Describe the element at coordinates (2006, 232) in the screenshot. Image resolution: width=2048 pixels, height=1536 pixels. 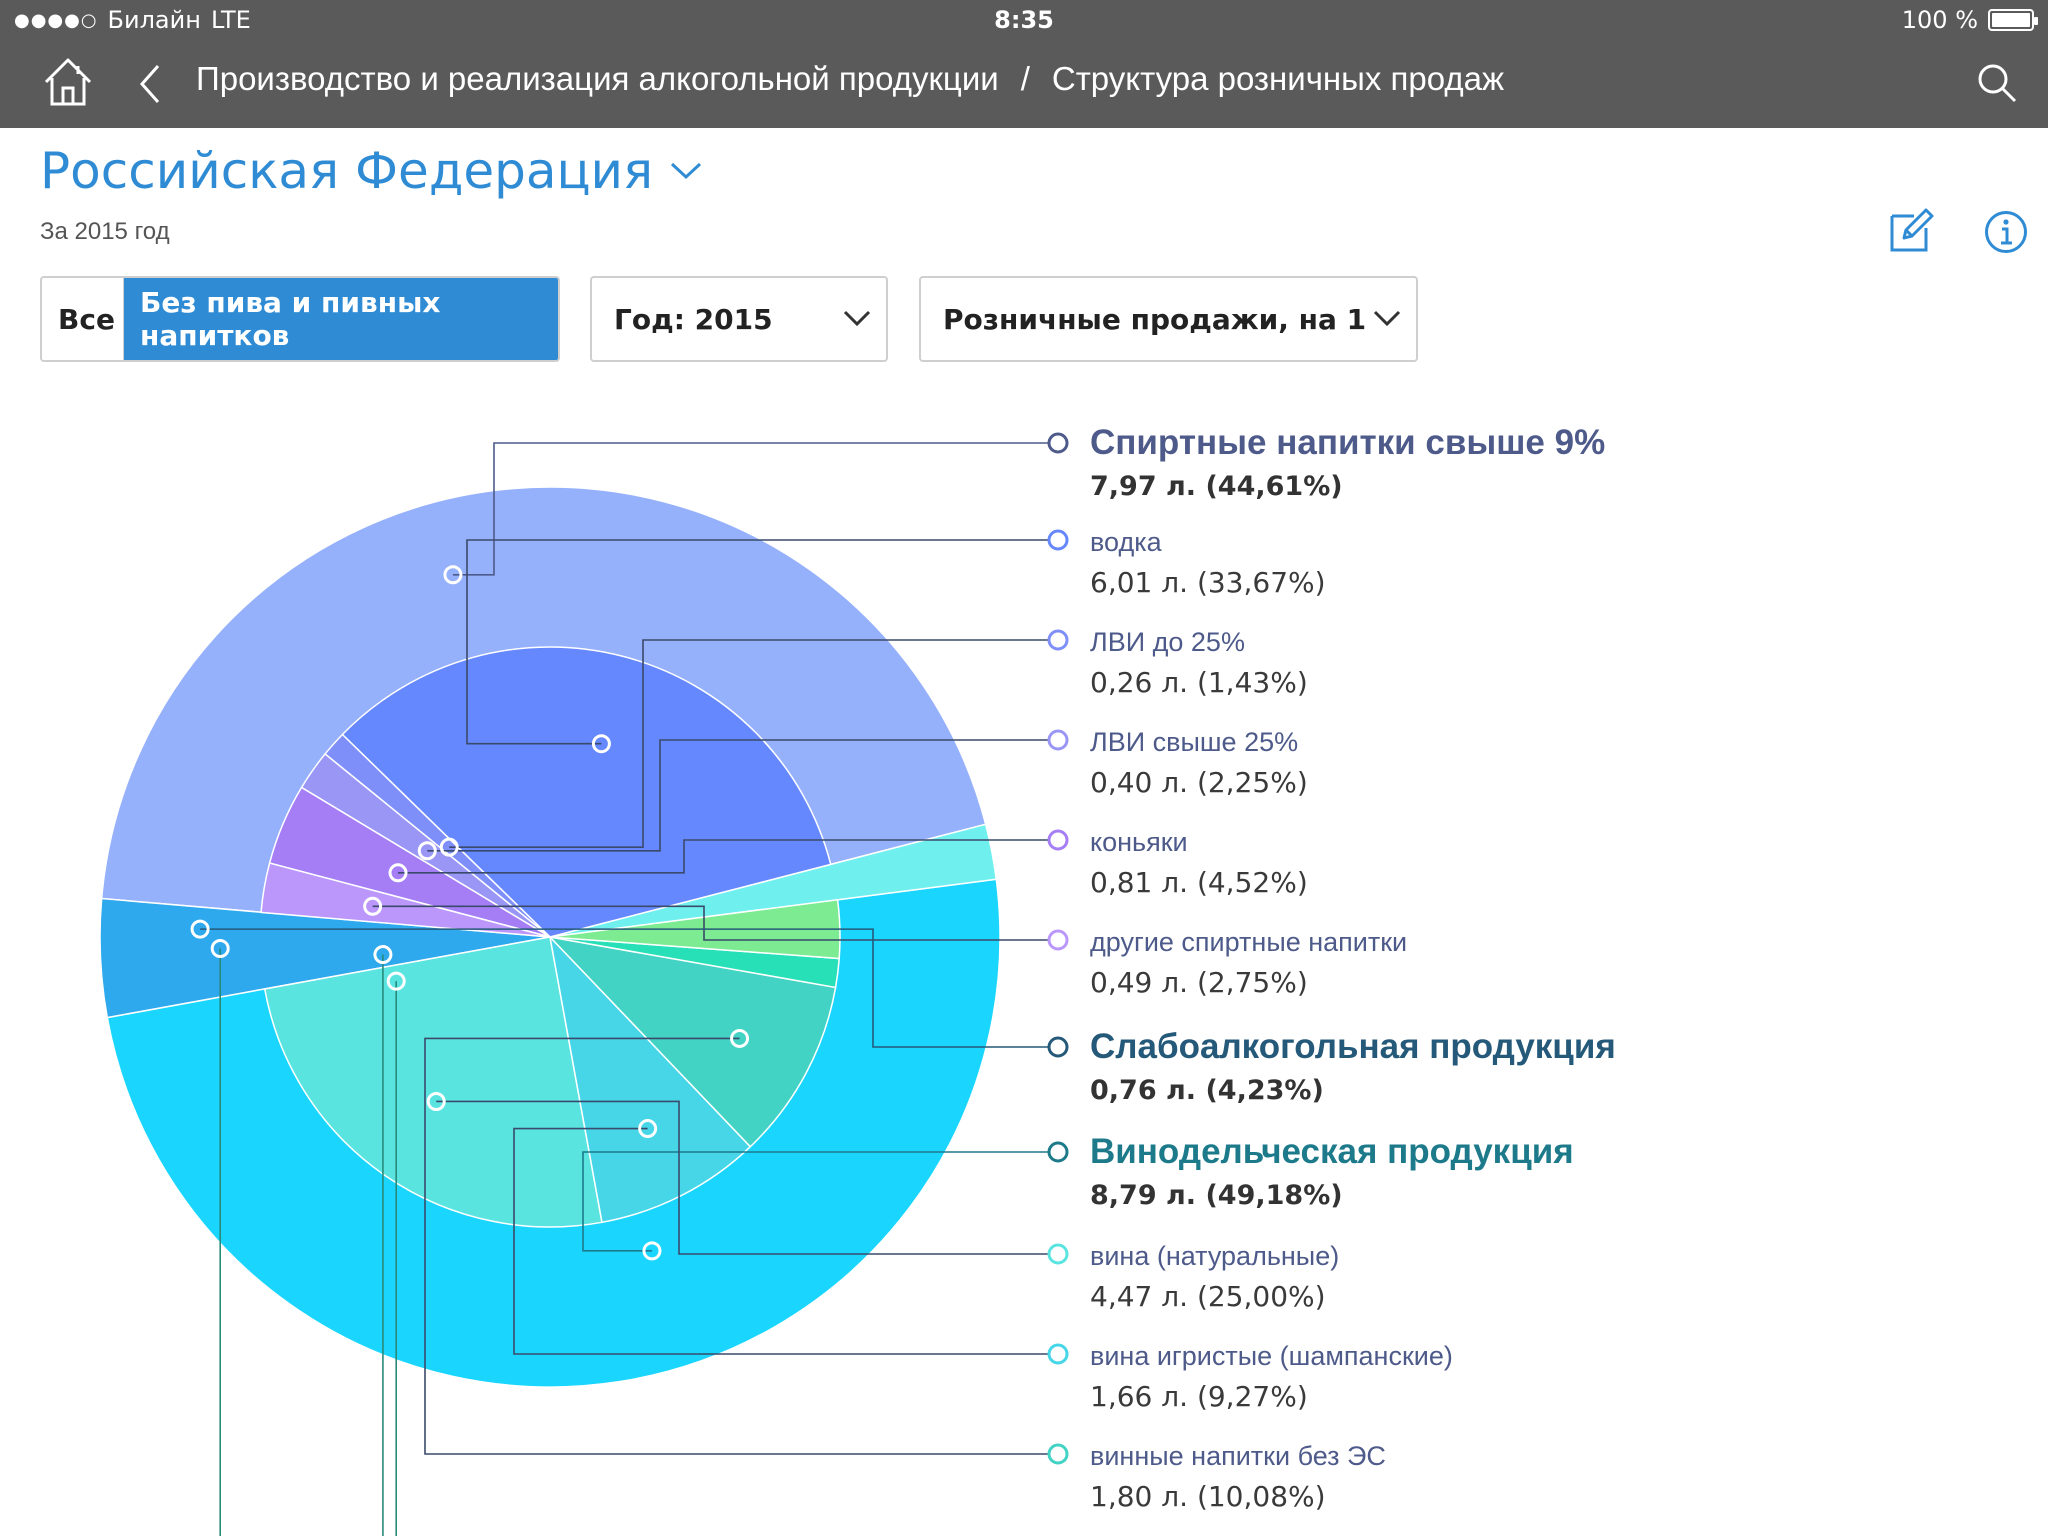
I see `info-icon` at that location.